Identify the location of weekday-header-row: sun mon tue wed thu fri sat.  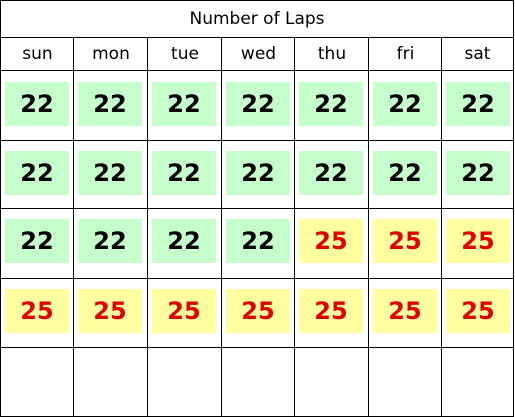
(257, 54).